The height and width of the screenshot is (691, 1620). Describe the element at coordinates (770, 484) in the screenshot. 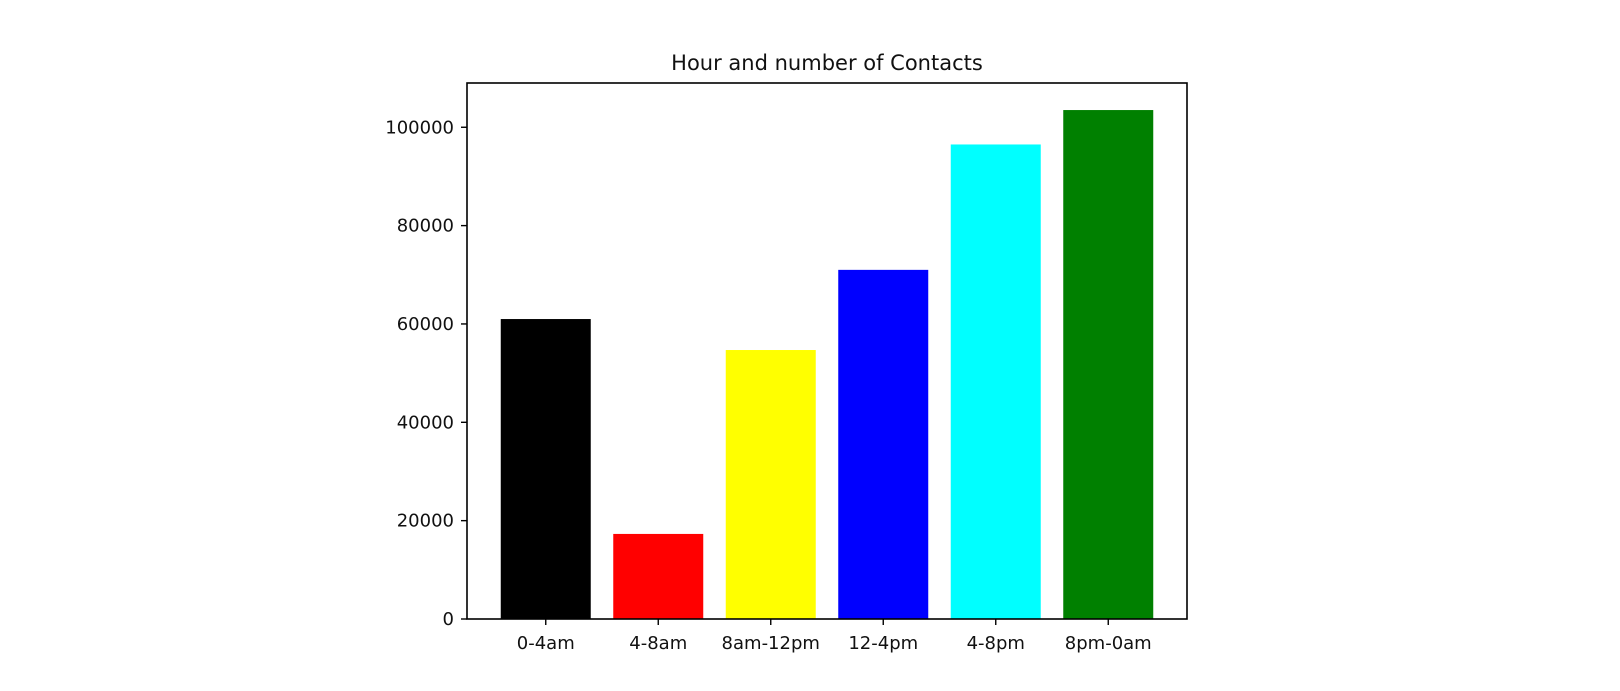

I see `bar-8am-12pm` at that location.